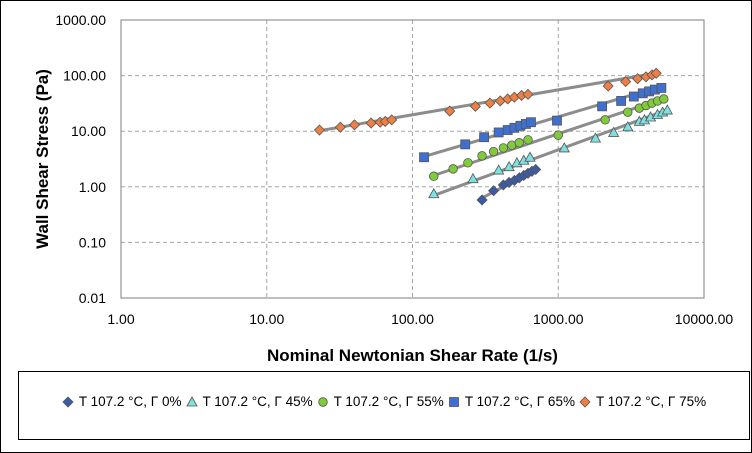 The image size is (752, 453). What do you see at coordinates (80, 159) in the screenshot?
I see `y-tick-labels: 0.01 0.10 1.00 10.00 100.00 1000.00` at bounding box center [80, 159].